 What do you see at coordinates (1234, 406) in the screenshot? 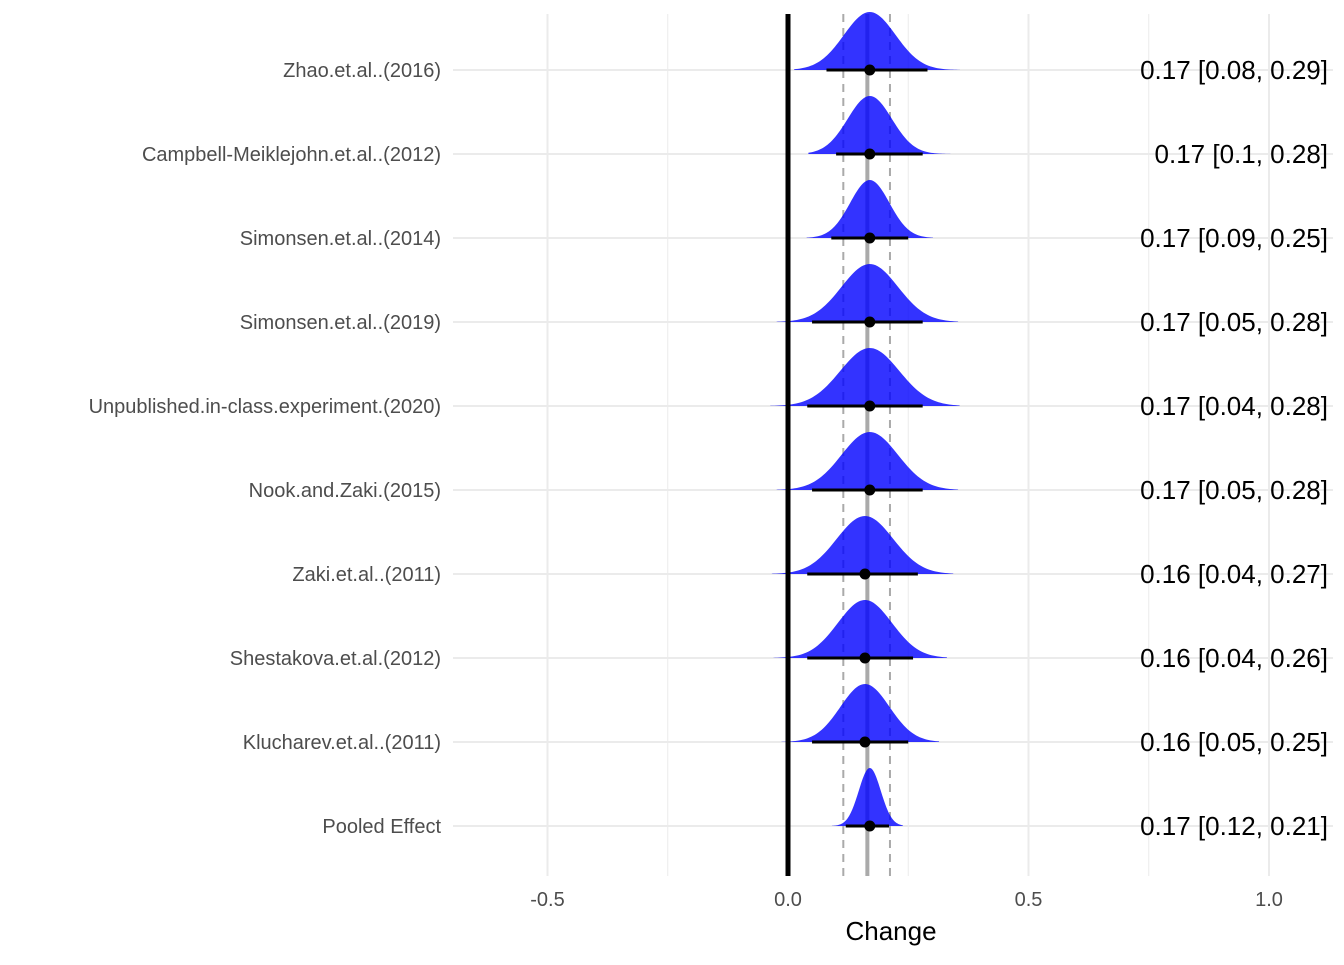
I see `estimate-label: 0.17 [0.04, 0.28]` at bounding box center [1234, 406].